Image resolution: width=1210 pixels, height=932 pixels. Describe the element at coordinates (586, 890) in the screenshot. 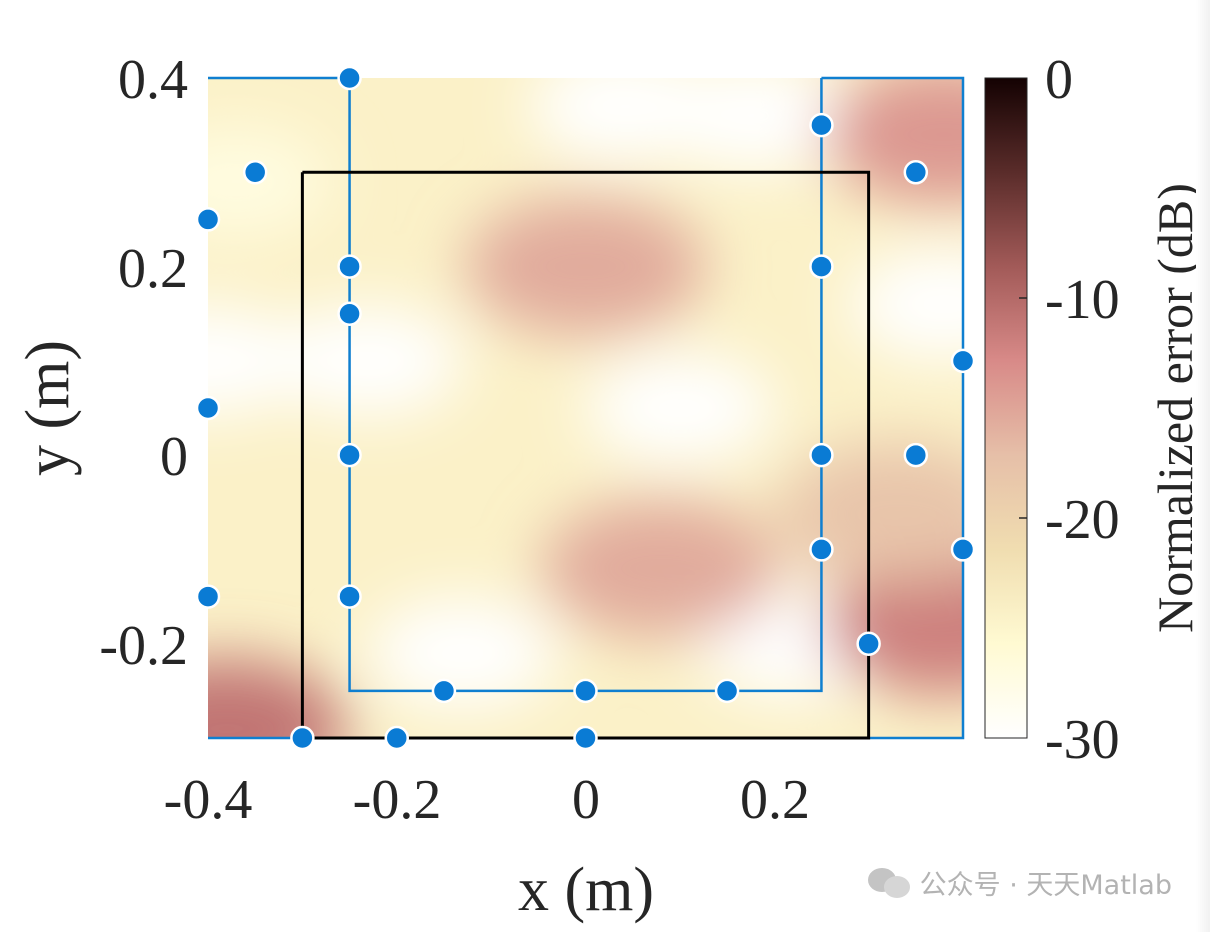

I see `x-axis-label: x (m)` at that location.